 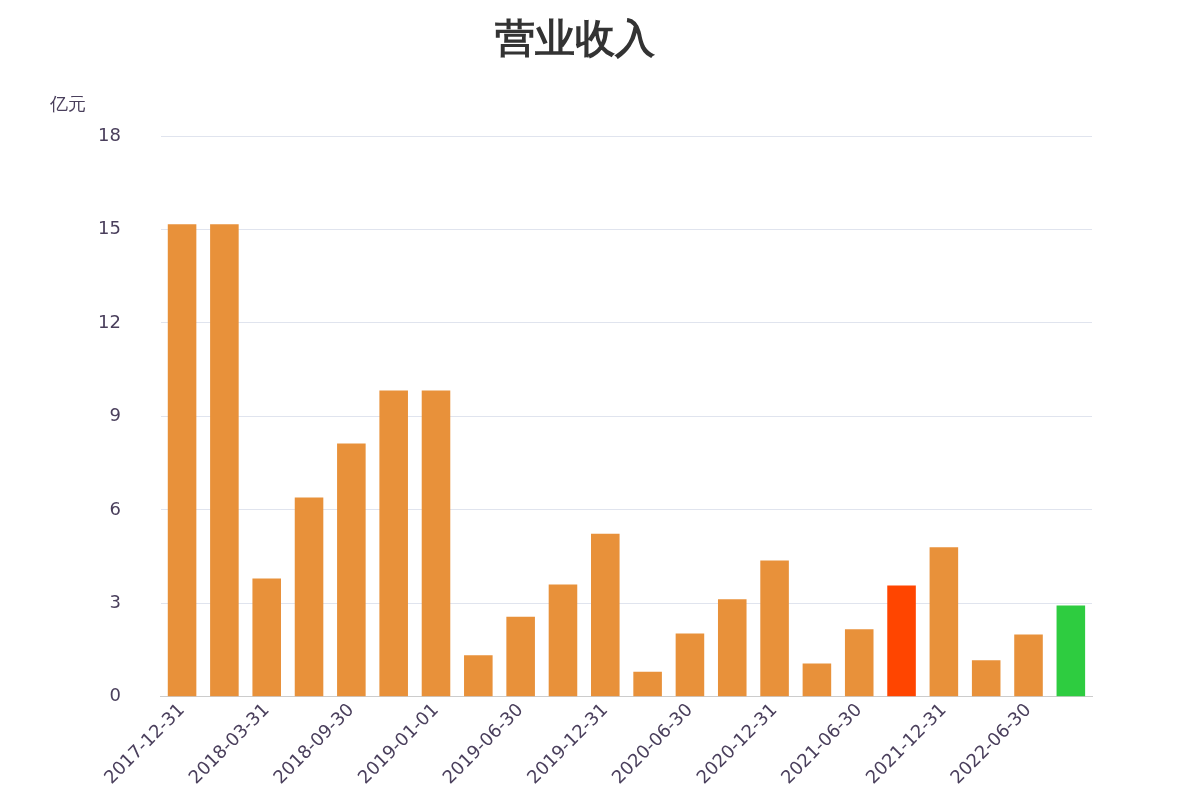 I want to click on y-tick-label: 18, so click(x=109, y=134).